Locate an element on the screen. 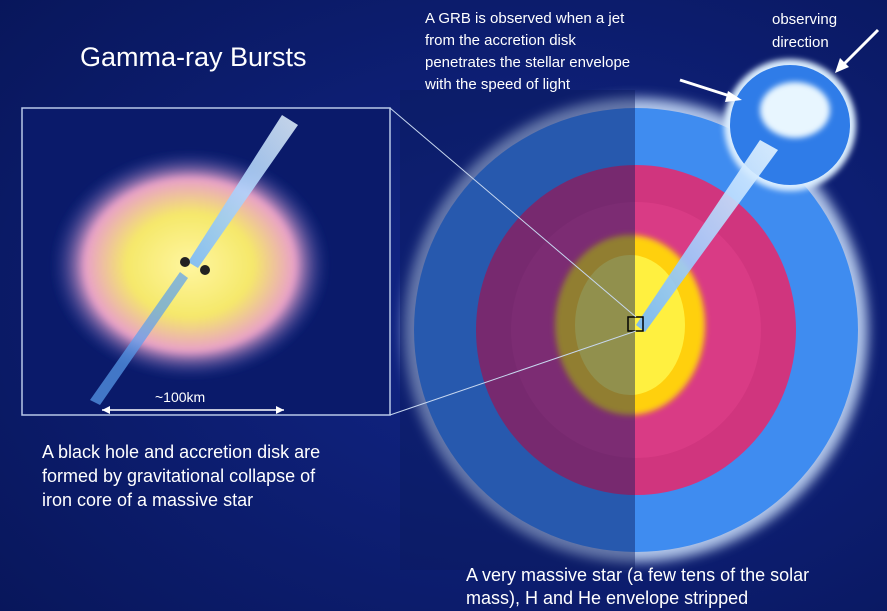 The width and height of the screenshot is (887, 611). star-caption: mass), H and He envelope stripped is located at coordinates (607, 598).